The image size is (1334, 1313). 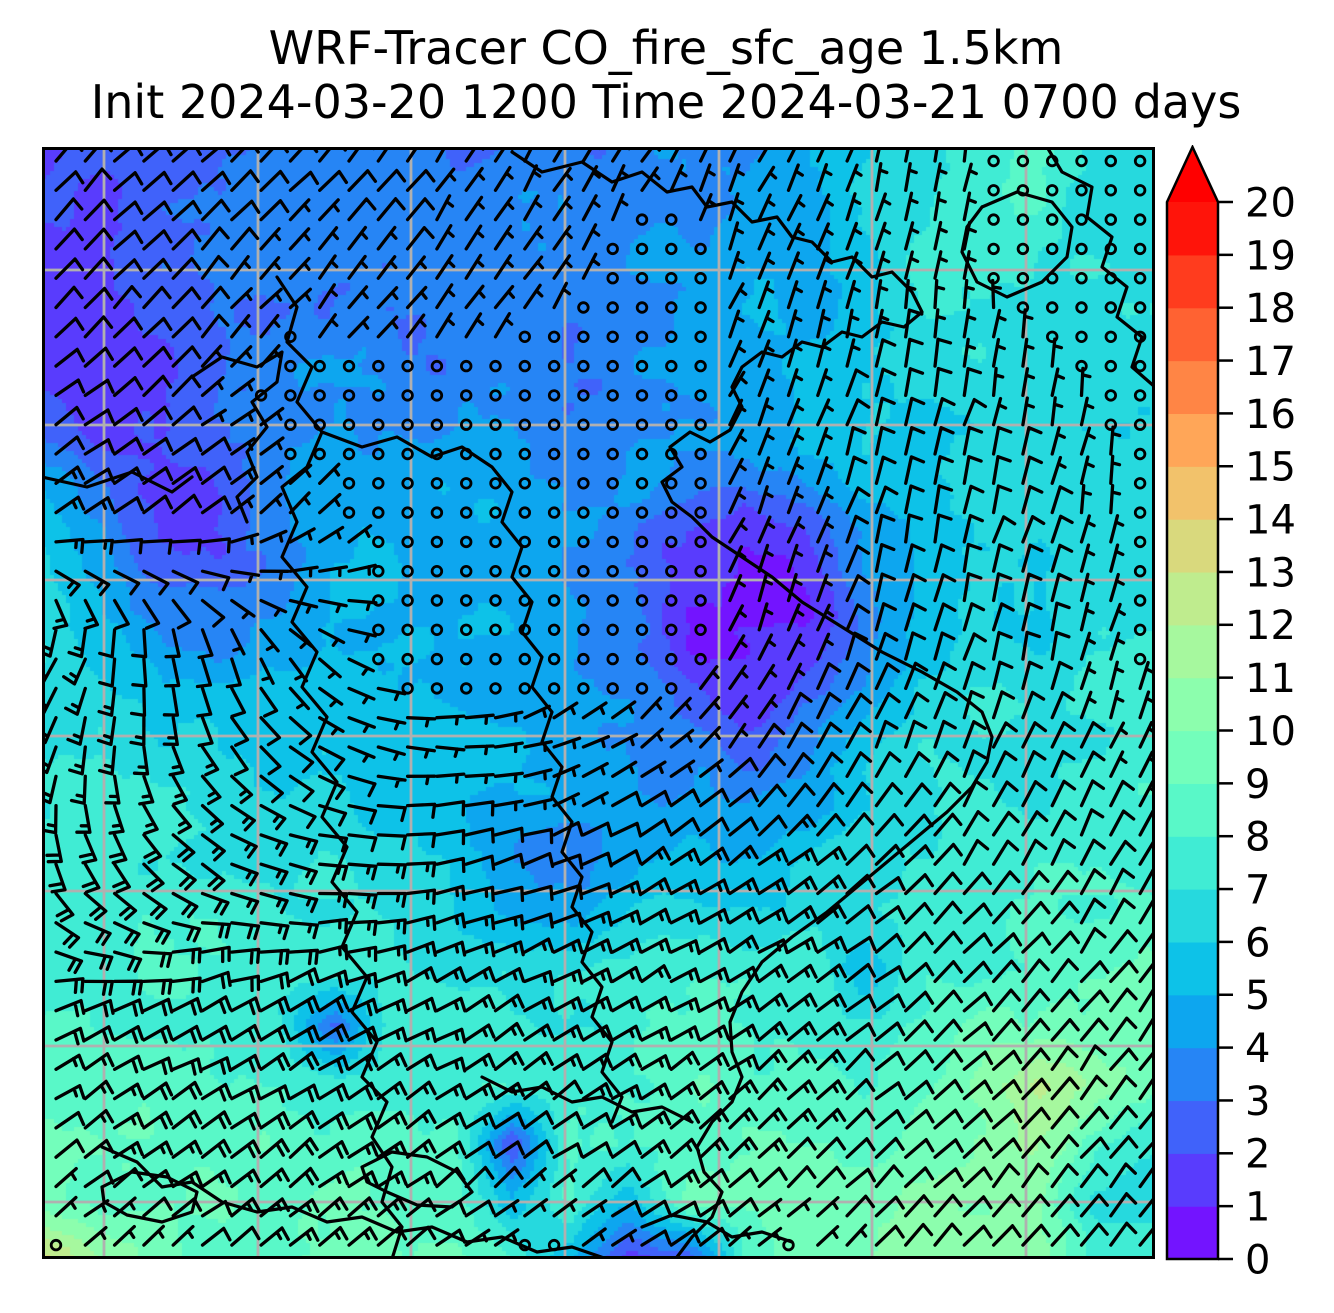 What do you see at coordinates (1257, 1208) in the screenshot?
I see `svg-text: 1` at bounding box center [1257, 1208].